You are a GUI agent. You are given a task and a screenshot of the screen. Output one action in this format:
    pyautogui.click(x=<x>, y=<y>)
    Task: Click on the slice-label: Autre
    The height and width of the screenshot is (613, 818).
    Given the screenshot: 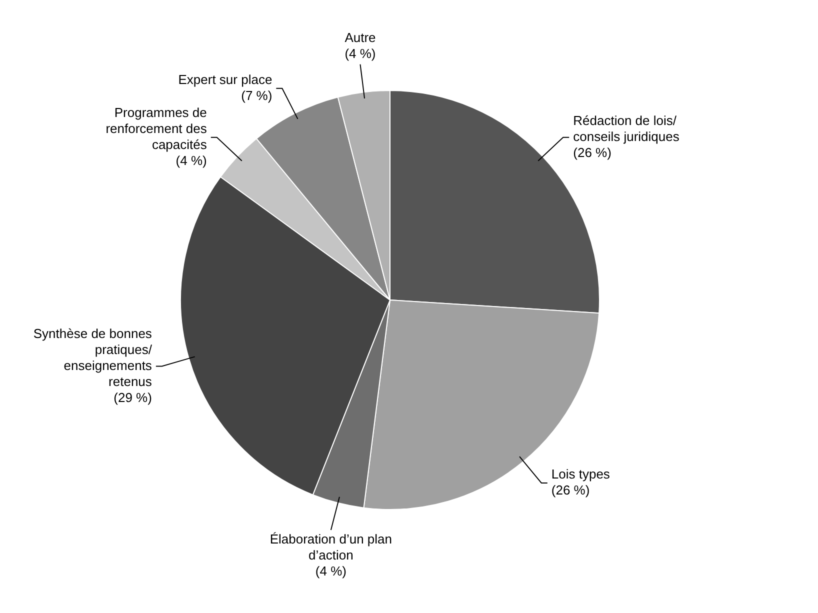 What is the action you would take?
    pyautogui.click(x=360, y=37)
    